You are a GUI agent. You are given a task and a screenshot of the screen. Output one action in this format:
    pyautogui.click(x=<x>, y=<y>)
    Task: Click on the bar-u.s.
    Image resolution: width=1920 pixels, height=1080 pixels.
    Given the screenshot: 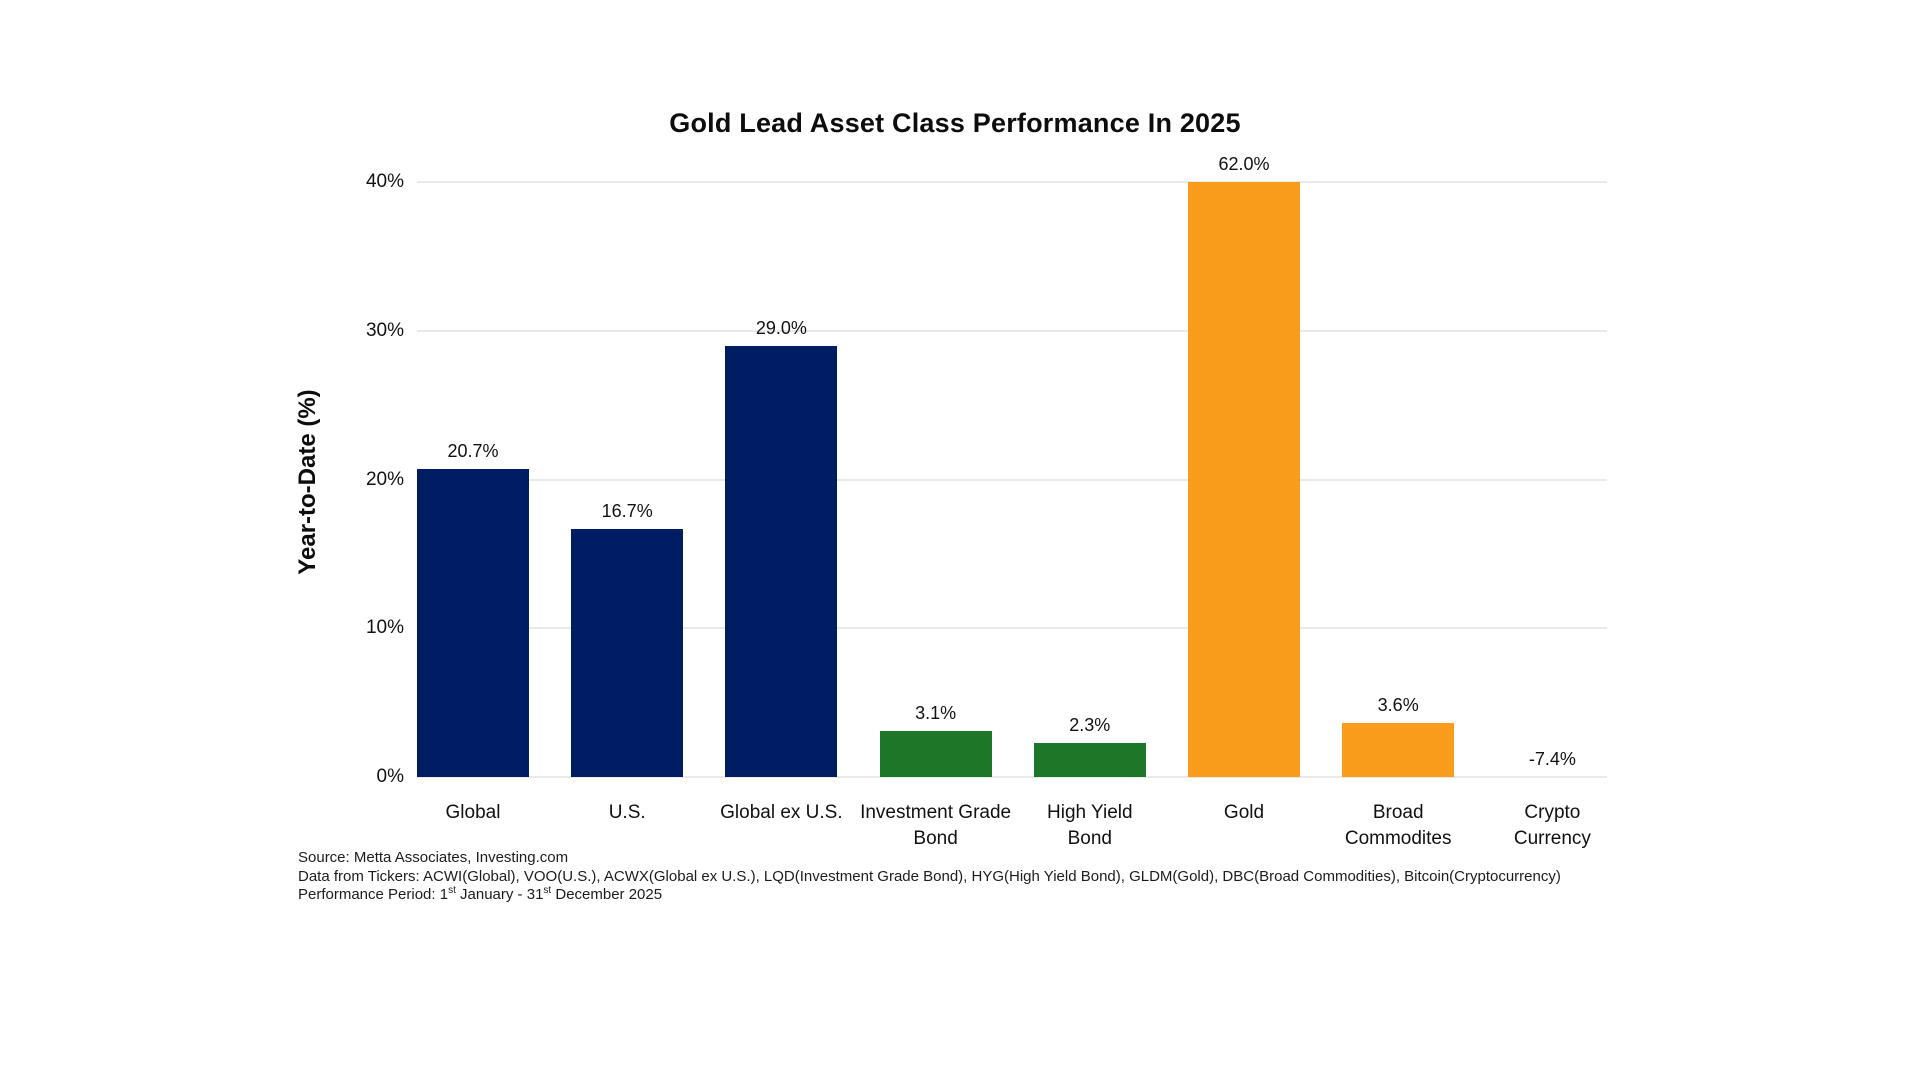 What is the action you would take?
    pyautogui.click(x=627, y=652)
    